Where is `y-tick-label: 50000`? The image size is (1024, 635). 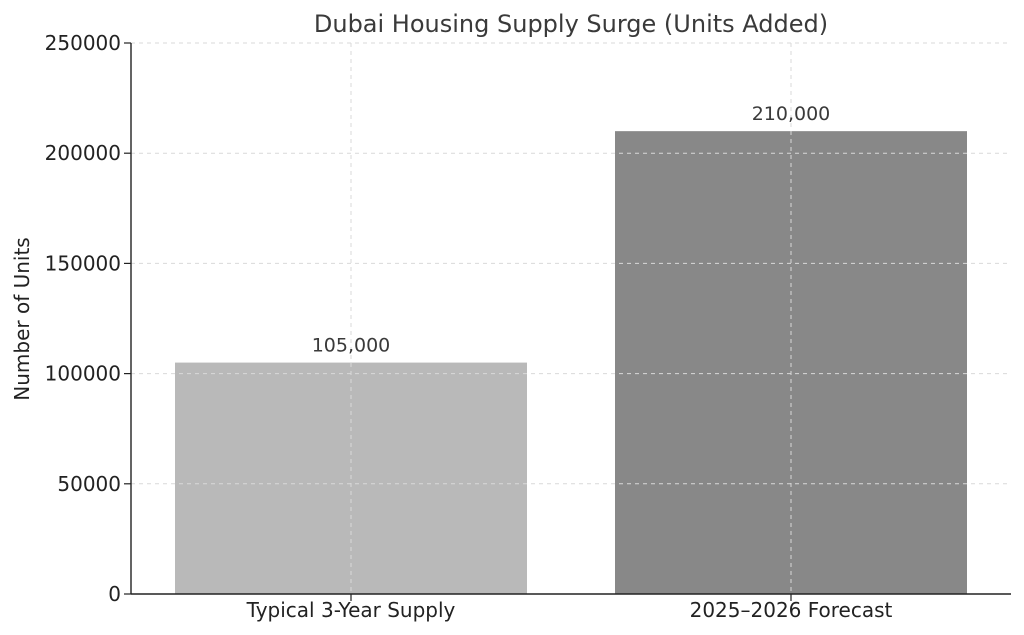 y-tick-label: 50000 is located at coordinates (89, 484).